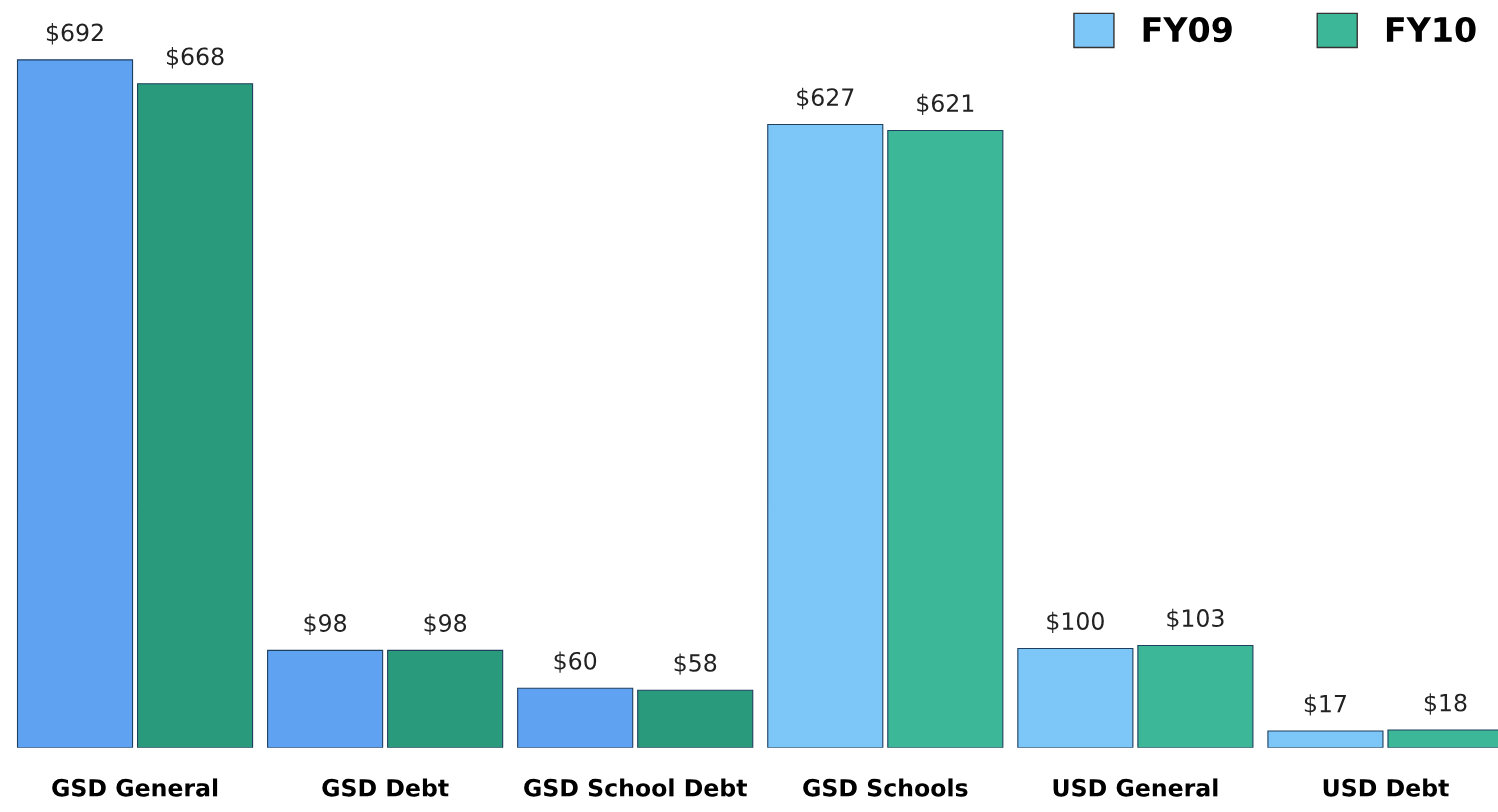 This screenshot has height=812, width=1498. I want to click on data-label: $621, so click(945, 104).